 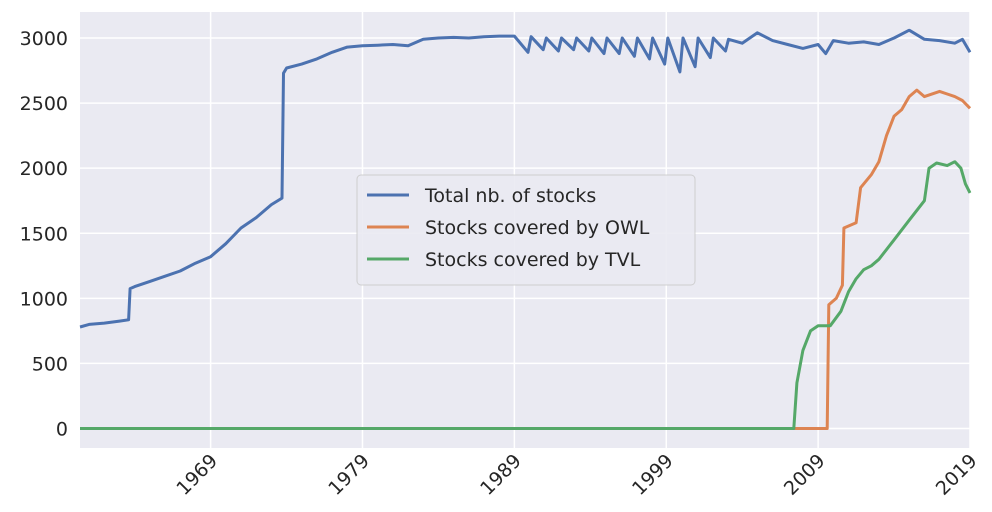 I want to click on legend-label: Stocks covered by TVL, so click(x=533, y=260).